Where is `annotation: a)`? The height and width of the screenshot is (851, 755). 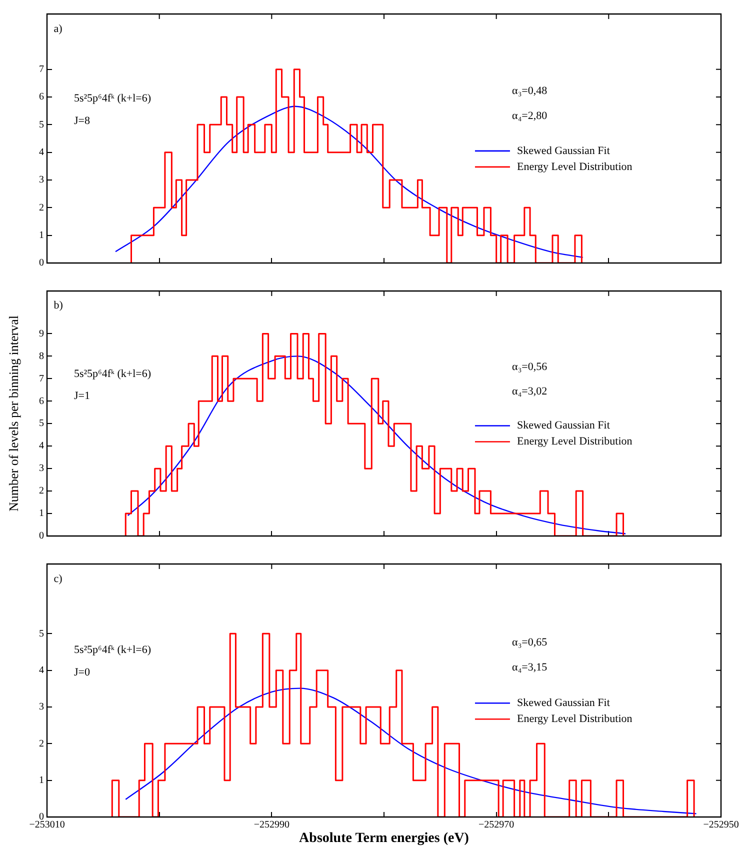 annotation: a) is located at coordinates (58, 28).